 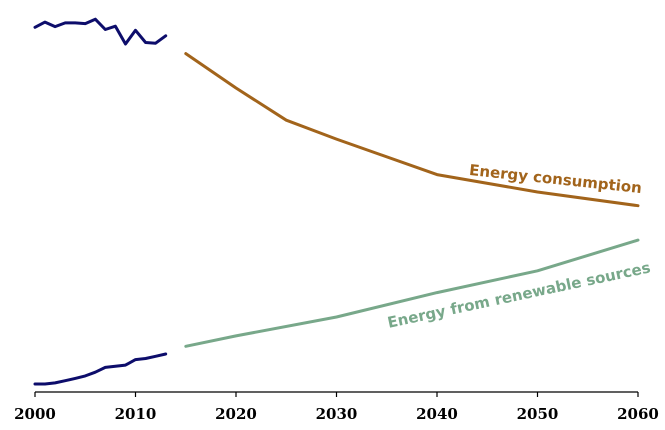 I want to click on x-tick-label: 2010, so click(x=136, y=414).